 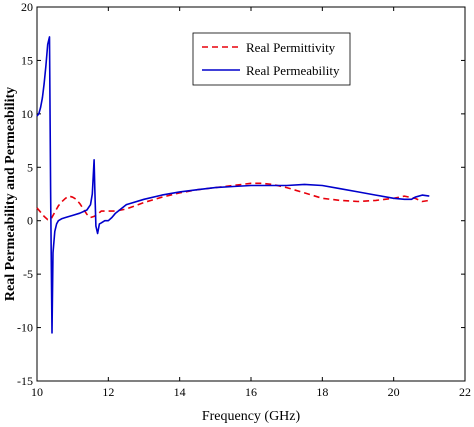 What do you see at coordinates (25, 381) in the screenshot?
I see `y-tick-label: -15` at bounding box center [25, 381].